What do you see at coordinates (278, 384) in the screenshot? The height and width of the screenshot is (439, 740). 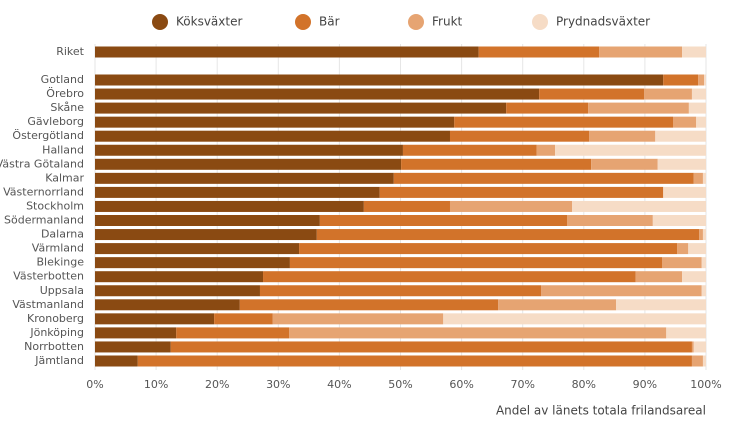 I see `x-tick-label: 30%` at bounding box center [278, 384].